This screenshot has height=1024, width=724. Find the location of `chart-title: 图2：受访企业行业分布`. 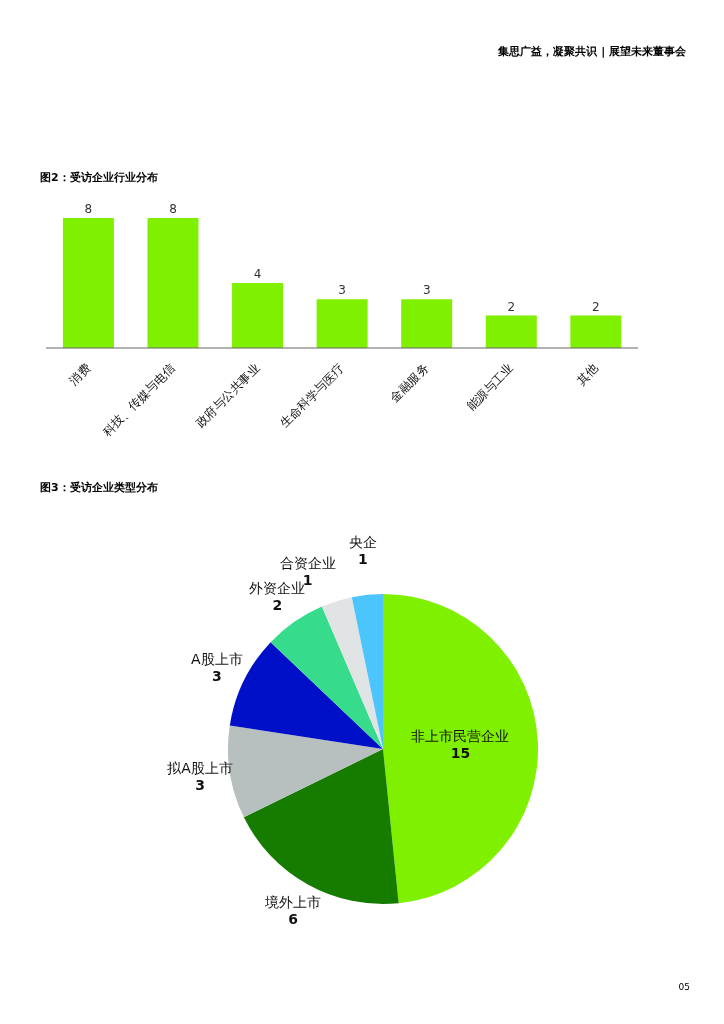

chart-title: 图2：受访企业行业分布 is located at coordinates (99, 177).